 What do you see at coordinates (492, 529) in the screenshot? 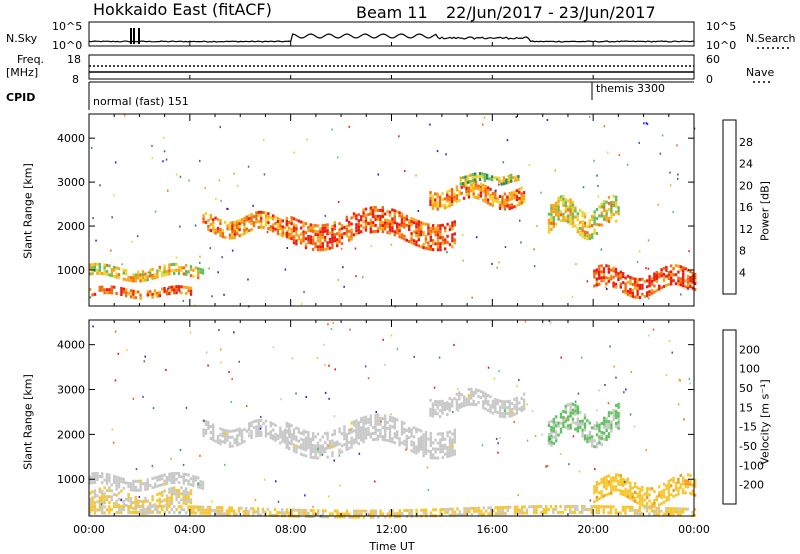
I see `xtick-label-4: 16:00` at bounding box center [492, 529].